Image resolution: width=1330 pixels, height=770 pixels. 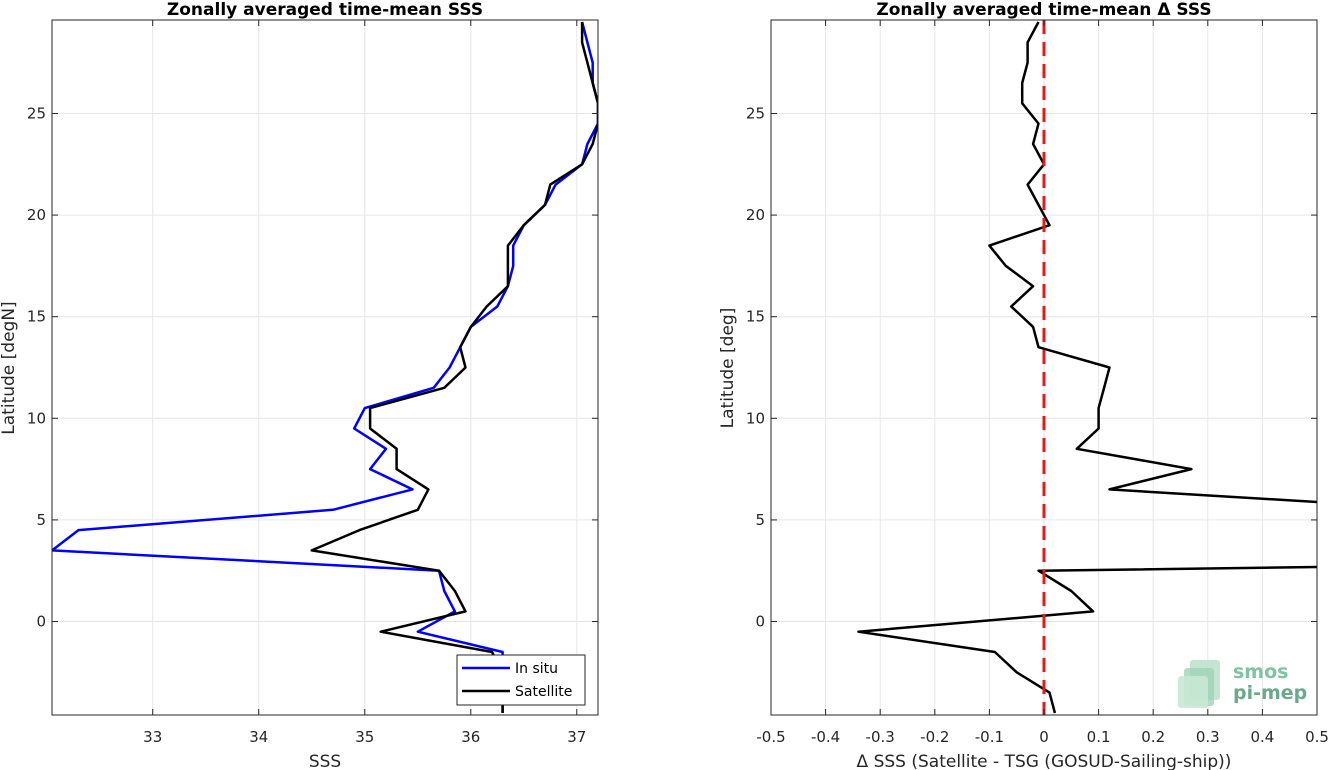 What do you see at coordinates (1044, 737) in the screenshot?
I see `right-x-tick-label: 0` at bounding box center [1044, 737].